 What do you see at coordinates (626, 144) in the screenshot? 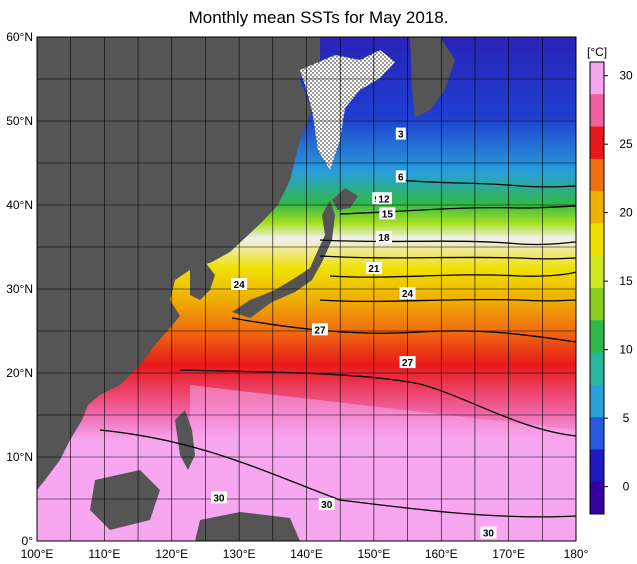
I see `colorbar-tick-label: 25` at bounding box center [626, 144].